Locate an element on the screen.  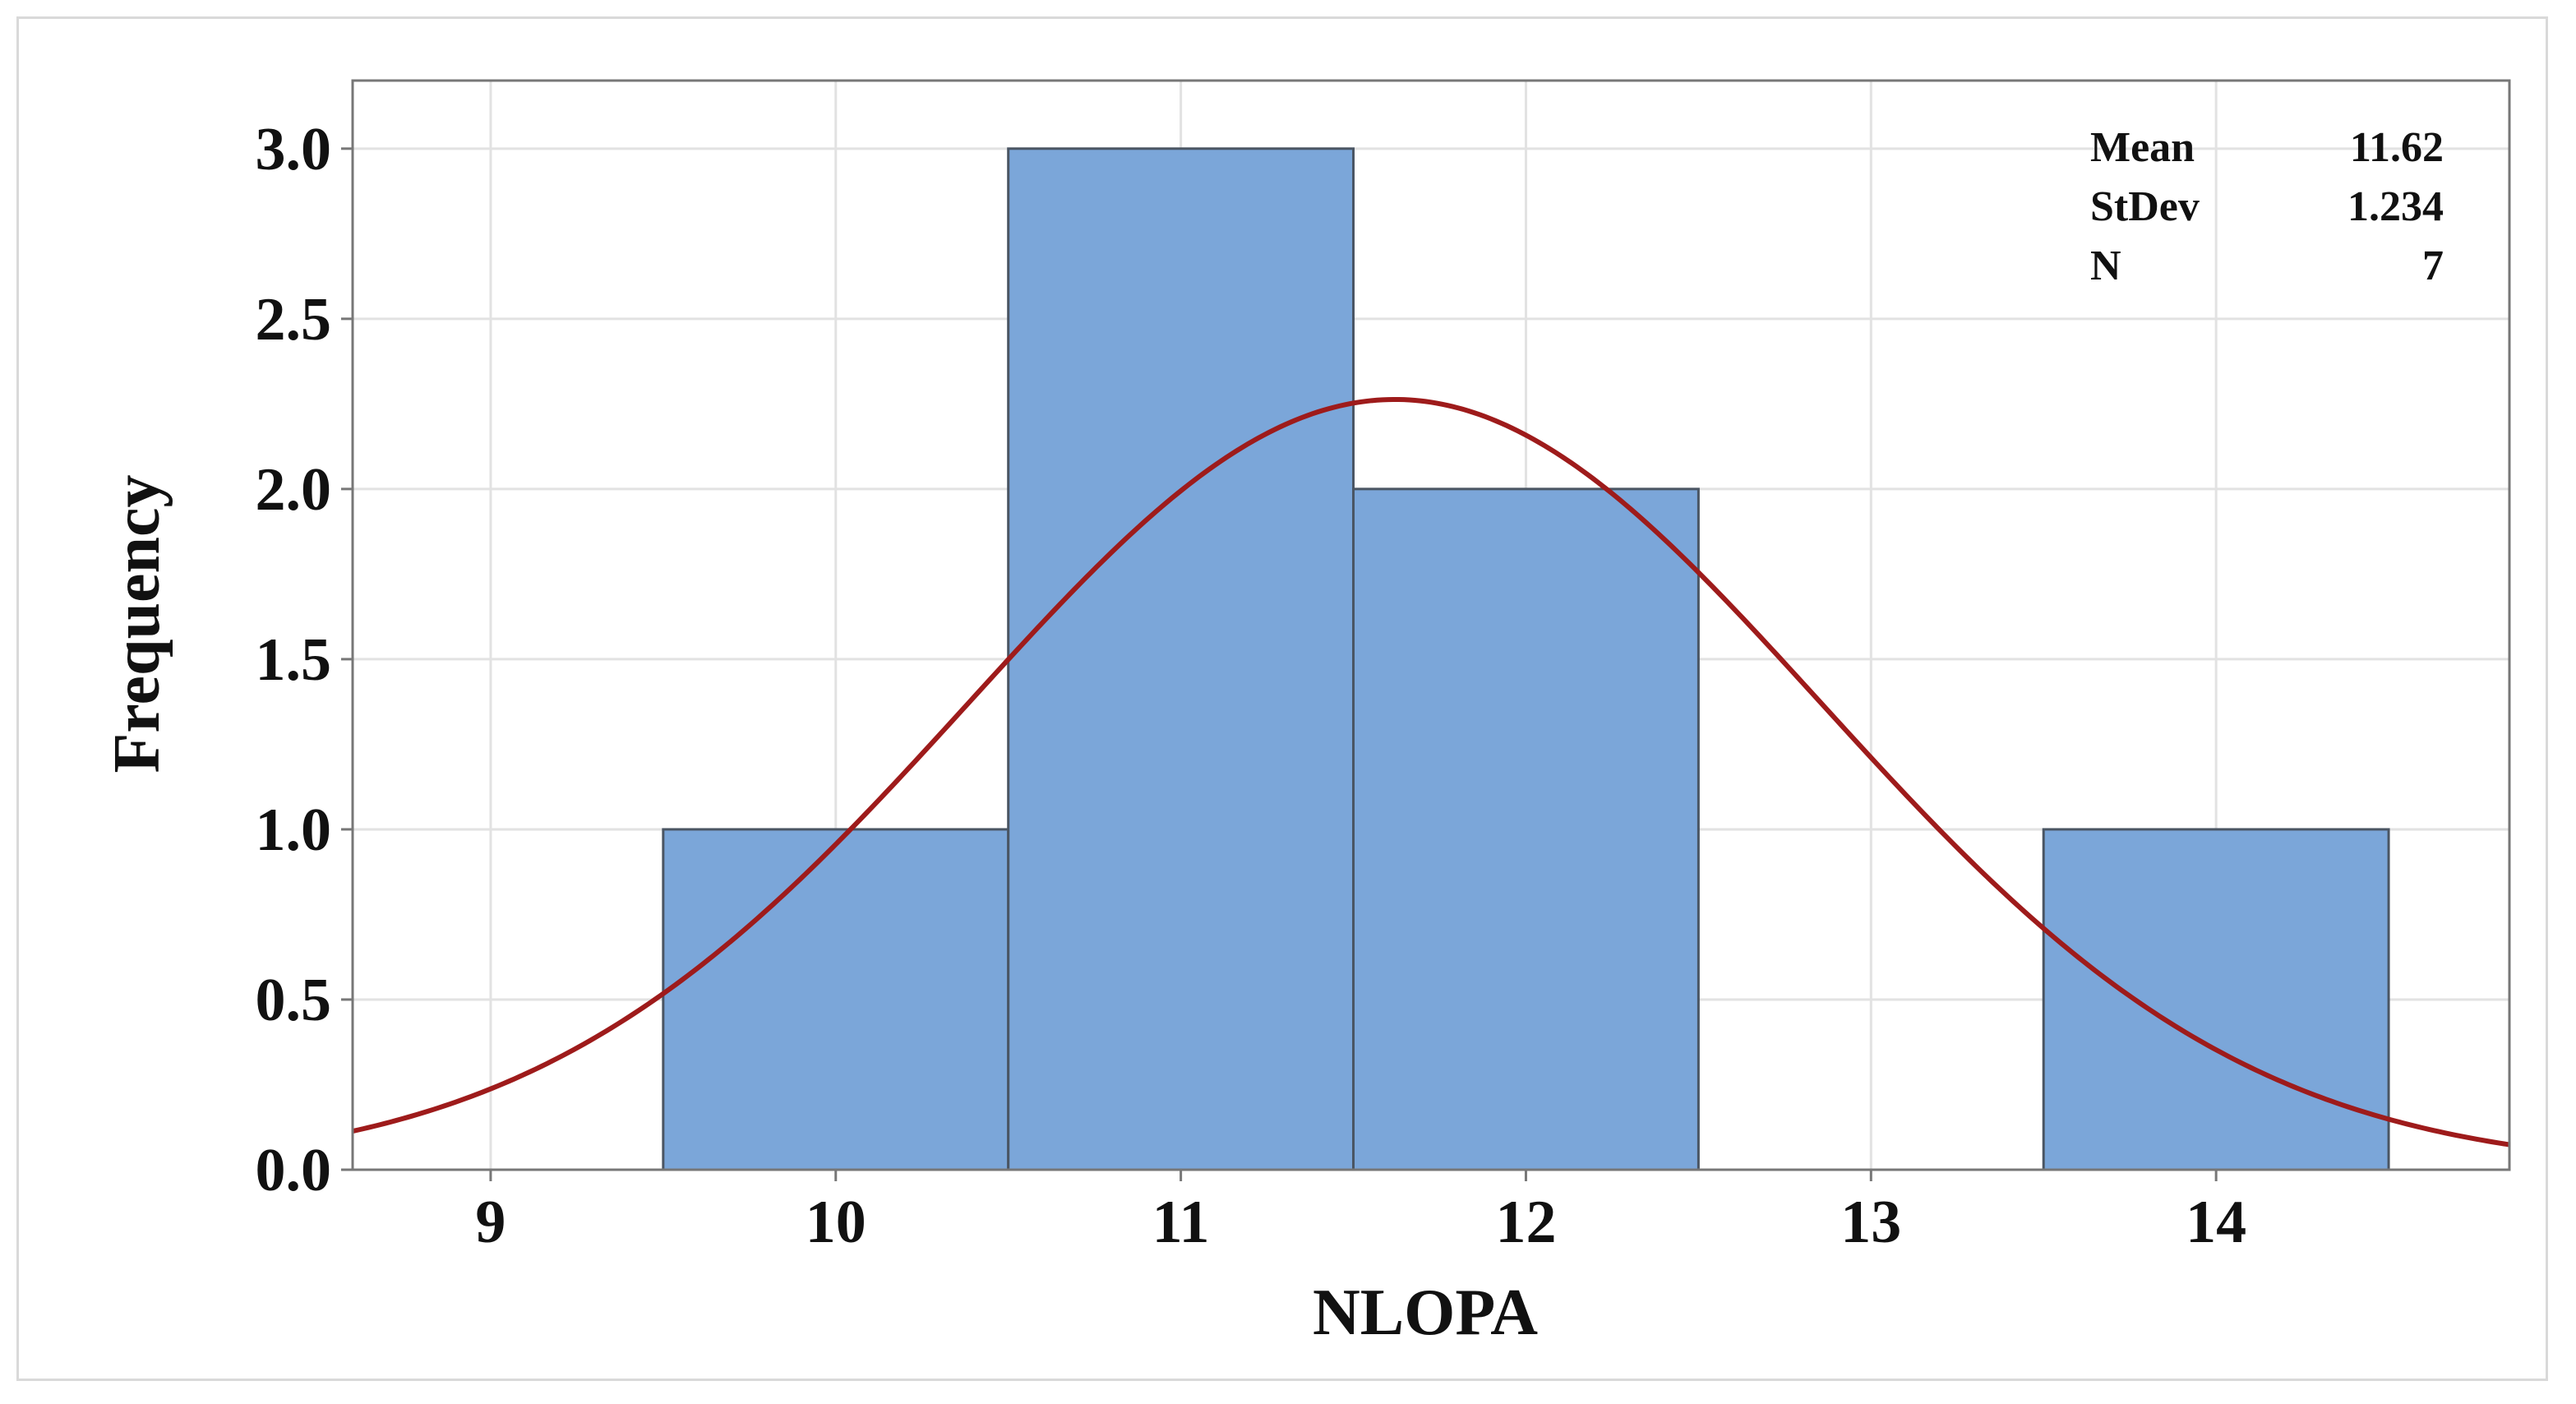
y-tick-labels: 0.0 0.5 1.0 1.5 2.0 2.5 3.0 is located at coordinates (304, 660).